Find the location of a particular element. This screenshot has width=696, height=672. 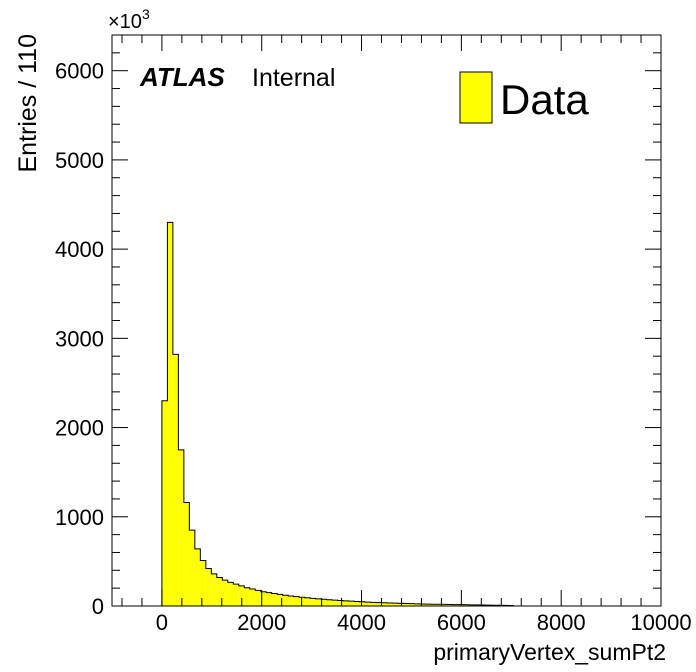

y-multiplier: ×10³ is located at coordinates (129, 19).